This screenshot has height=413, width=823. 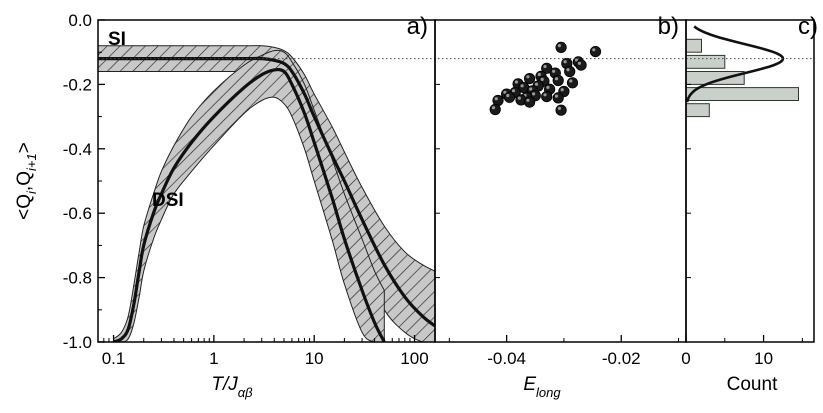 What do you see at coordinates (31, 192) in the screenshot?
I see `y-axis-label-sub1: i` at bounding box center [31, 192].